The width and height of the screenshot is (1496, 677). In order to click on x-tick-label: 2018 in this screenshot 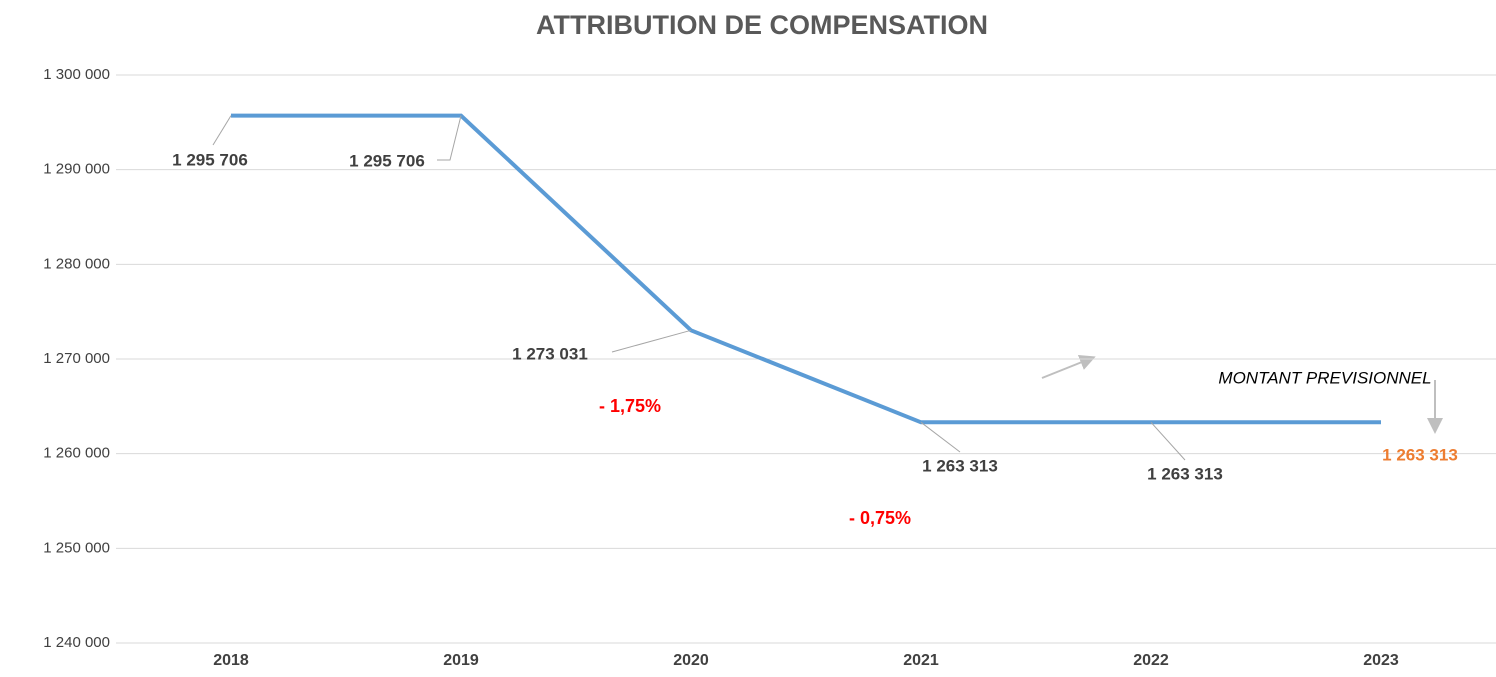, I will do `click(231, 660)`.